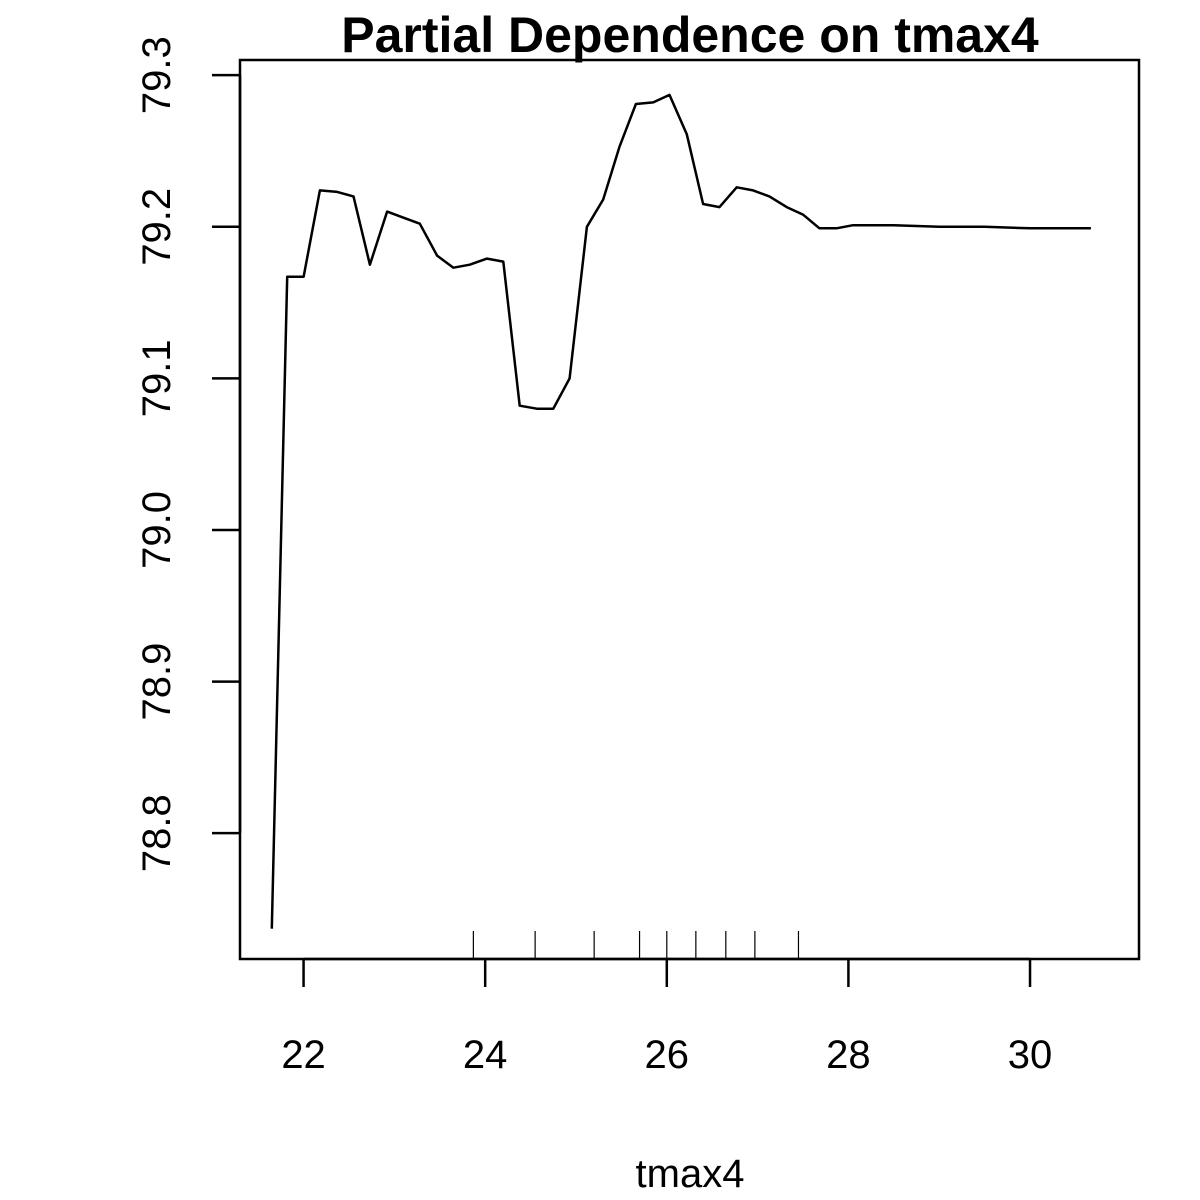 The image size is (1200, 1200). Describe the element at coordinates (157, 530) in the screenshot. I see `y-tick-label: 79.0` at that location.